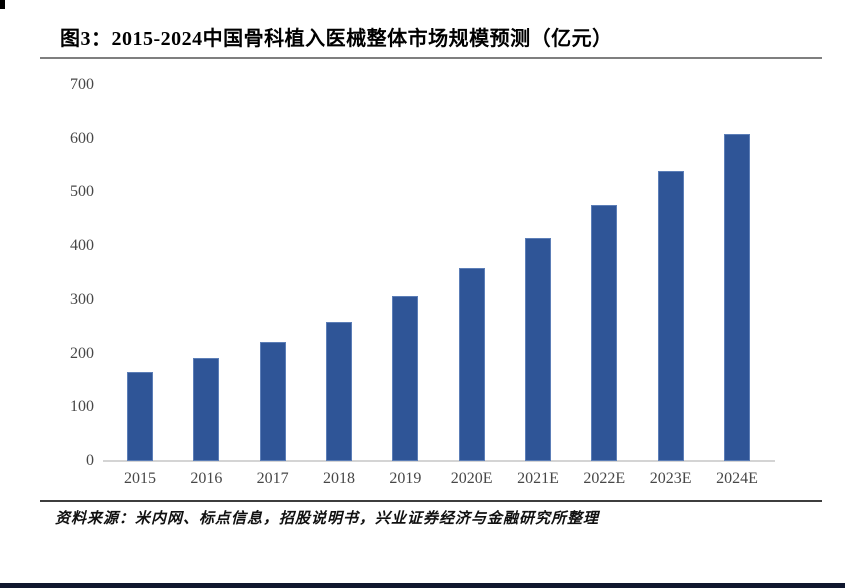 This screenshot has height=588, width=845. Describe the element at coordinates (82, 246) in the screenshot. I see `y-axis-tick-label: 400` at that location.